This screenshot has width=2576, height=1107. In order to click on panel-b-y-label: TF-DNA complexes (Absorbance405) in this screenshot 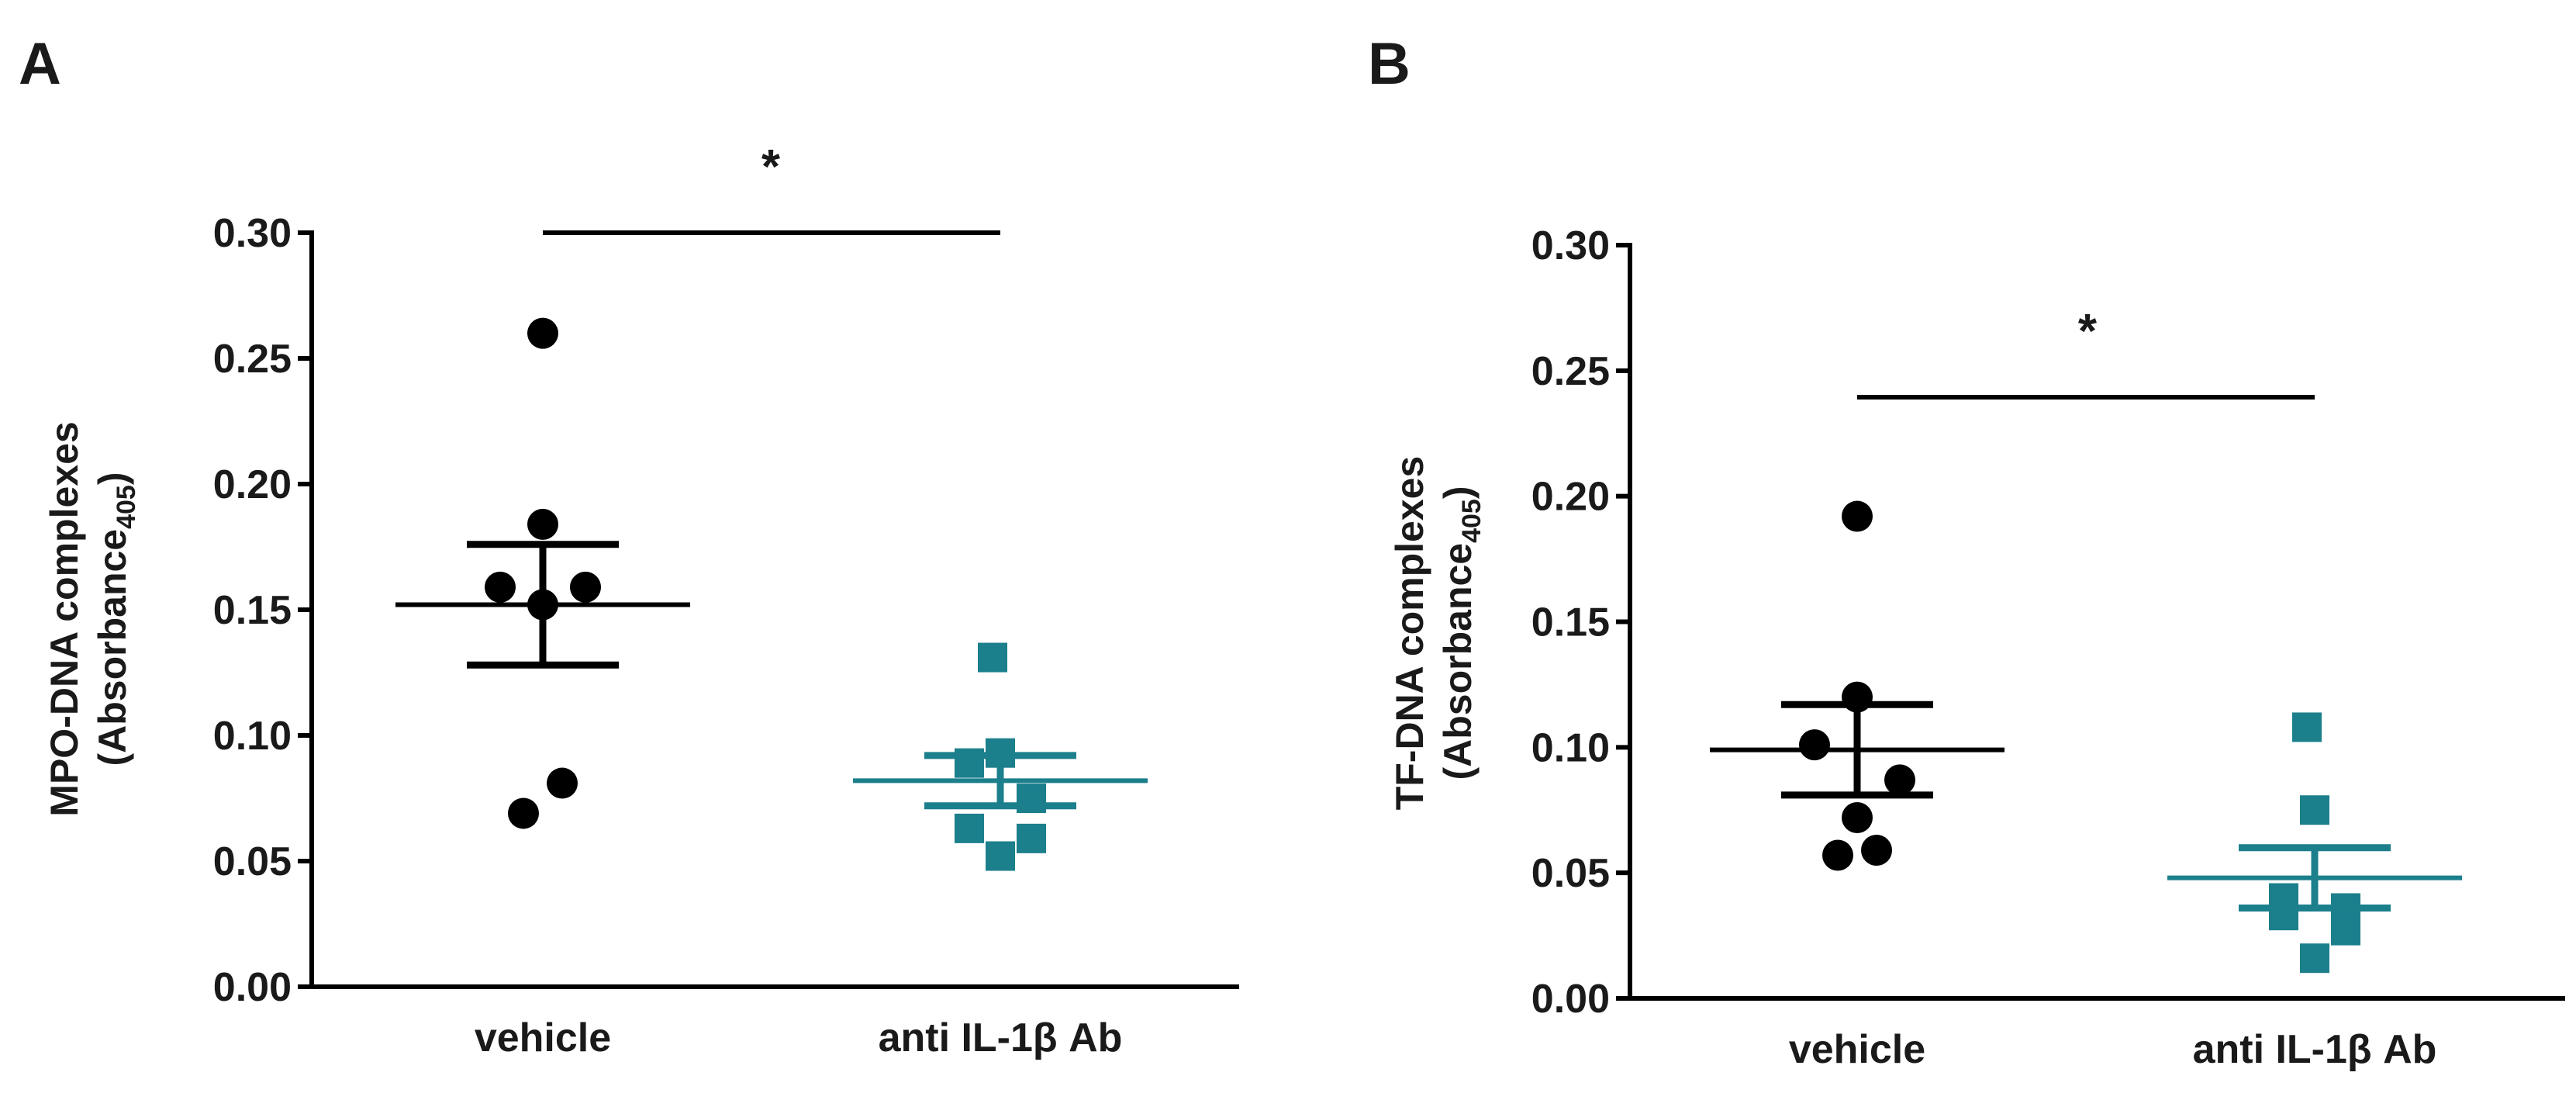, I will do `click(1437, 633)`.